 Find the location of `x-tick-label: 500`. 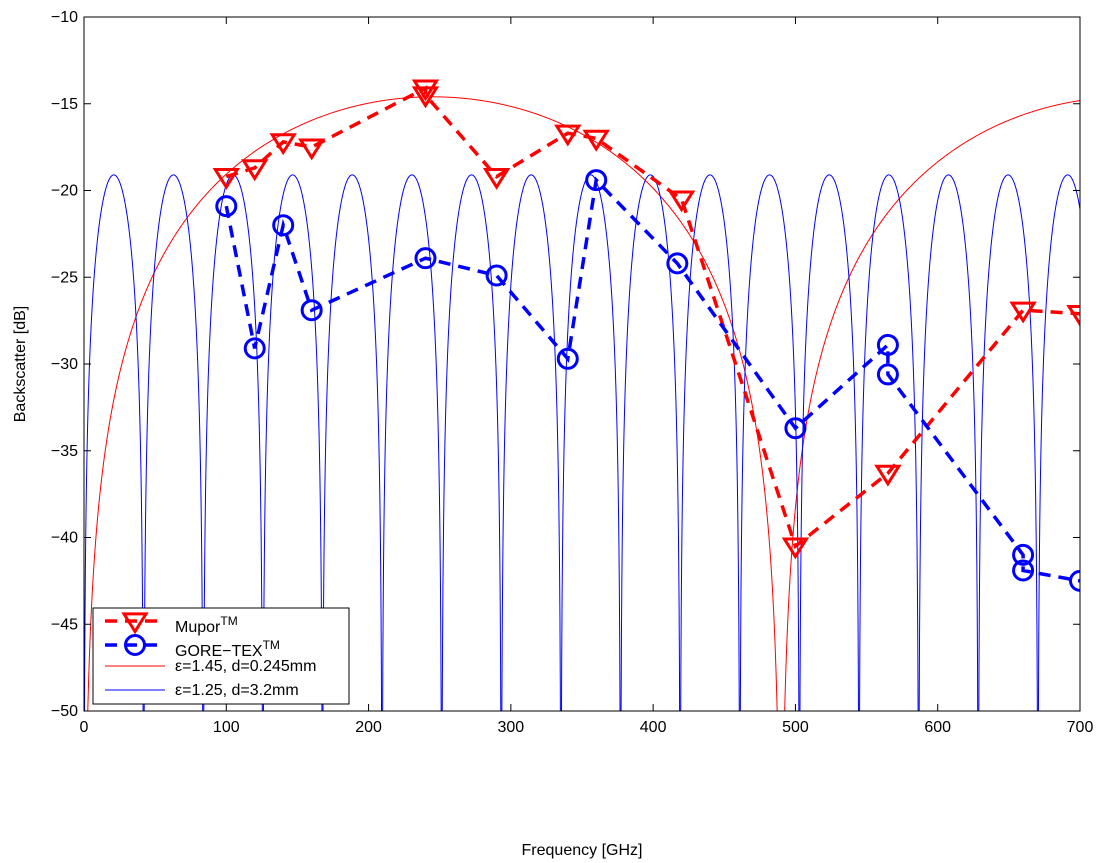

x-tick-label: 500 is located at coordinates (795, 727).